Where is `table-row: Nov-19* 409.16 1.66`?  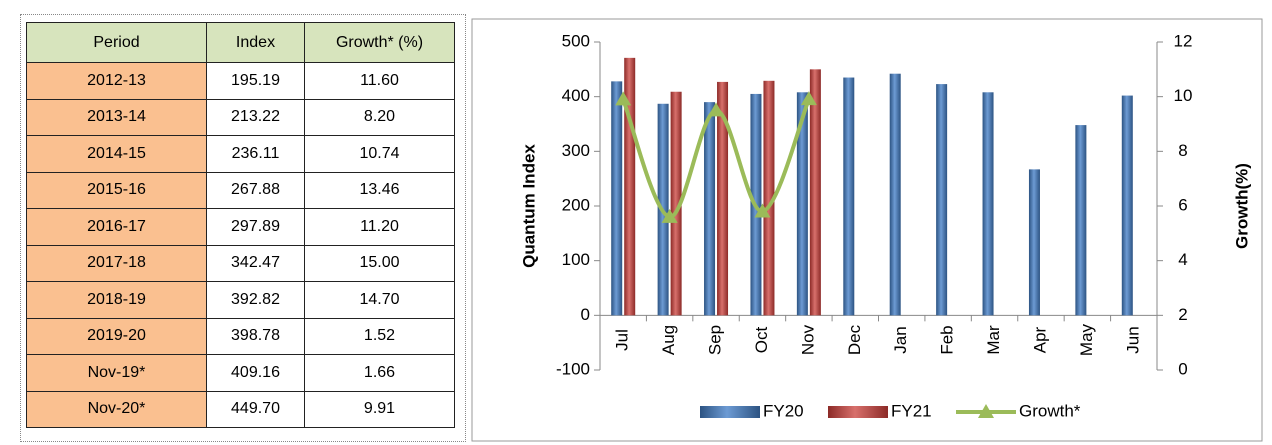
table-row: Nov-19* 409.16 1.66 is located at coordinates (240, 373).